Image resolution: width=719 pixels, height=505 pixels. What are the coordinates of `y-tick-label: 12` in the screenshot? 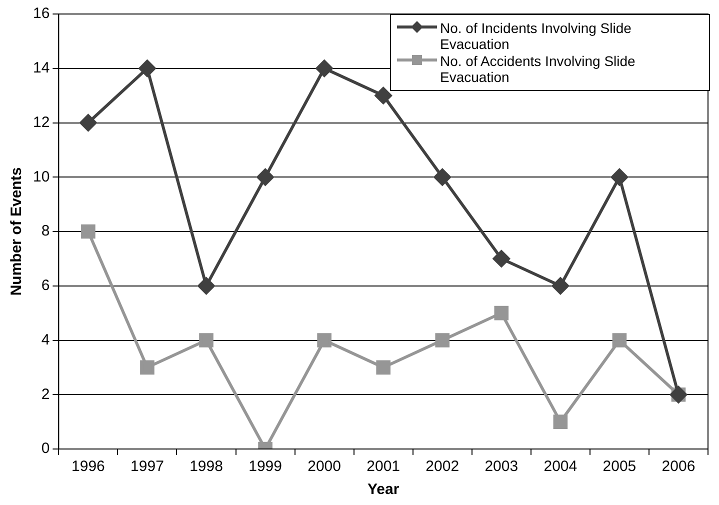 It's located at (41, 122).